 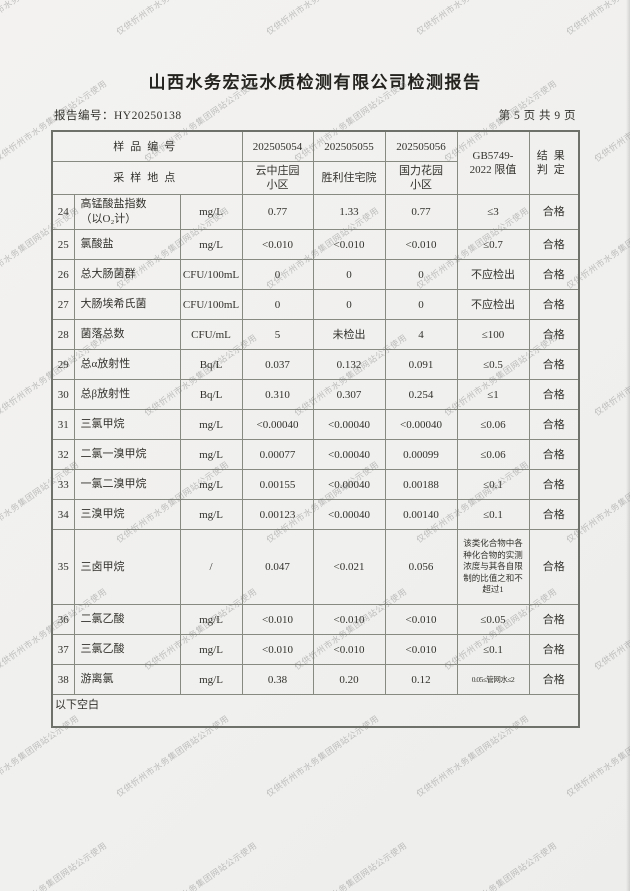 I want to click on row-index-cell: 26, so click(x=63, y=274).